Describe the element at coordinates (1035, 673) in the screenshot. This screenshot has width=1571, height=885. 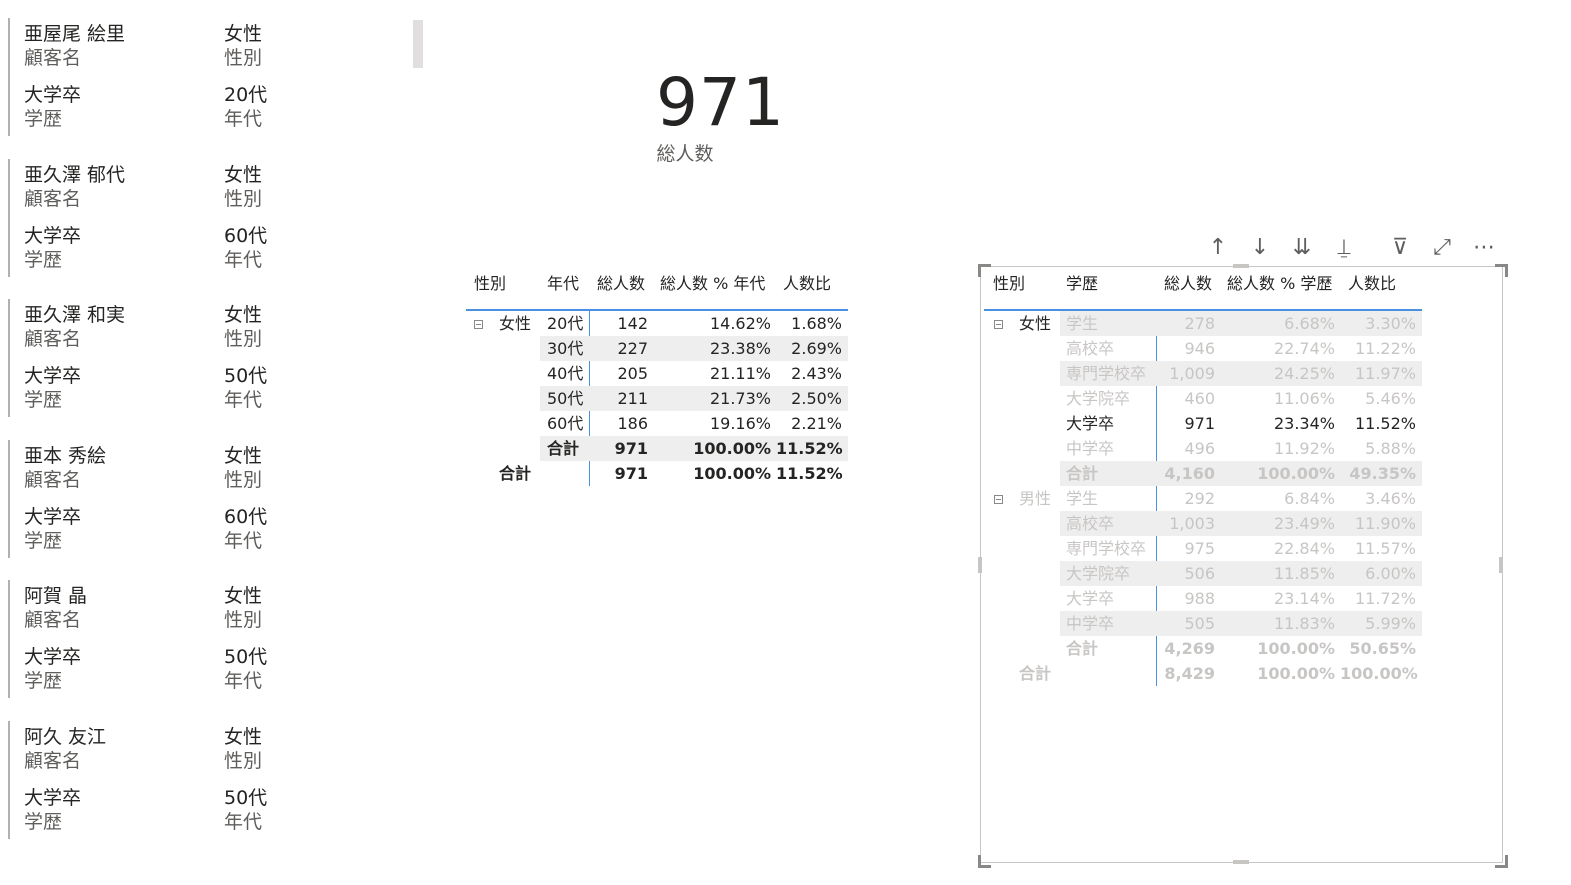
I see `grand-total-label: 合計` at that location.